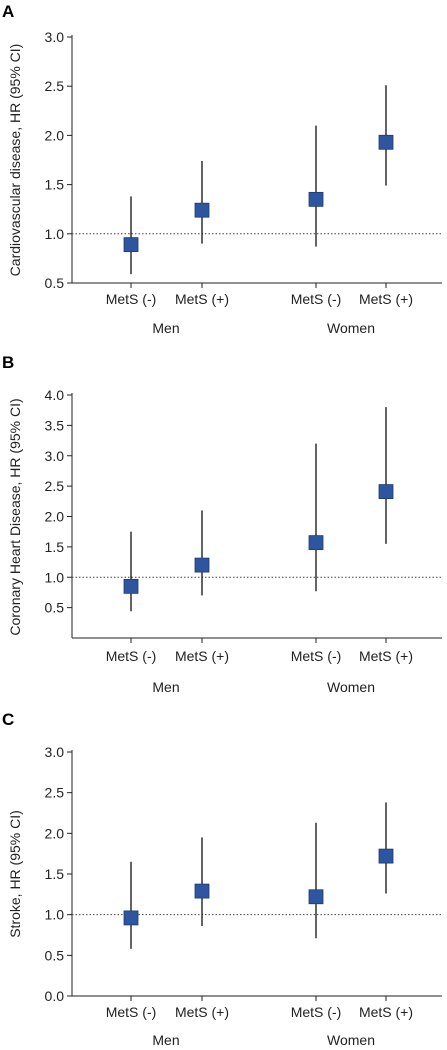  I want to click on panel-letter: A, so click(8, 11).